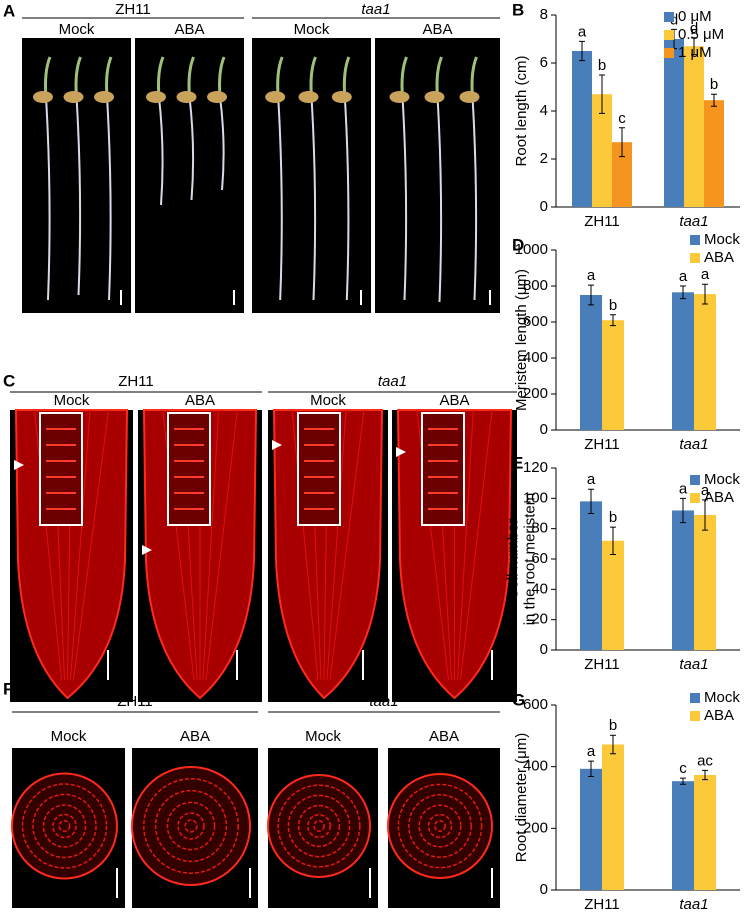  I want to click on y-tick-label: 100, so click(535, 497).